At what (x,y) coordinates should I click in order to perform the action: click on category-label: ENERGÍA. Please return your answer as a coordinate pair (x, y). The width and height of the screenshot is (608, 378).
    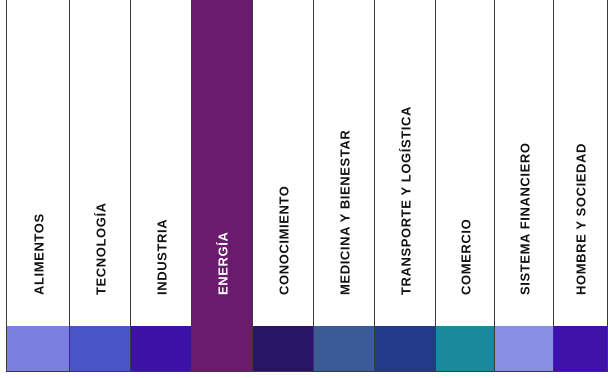
    Looking at the image, I should click on (222, 263).